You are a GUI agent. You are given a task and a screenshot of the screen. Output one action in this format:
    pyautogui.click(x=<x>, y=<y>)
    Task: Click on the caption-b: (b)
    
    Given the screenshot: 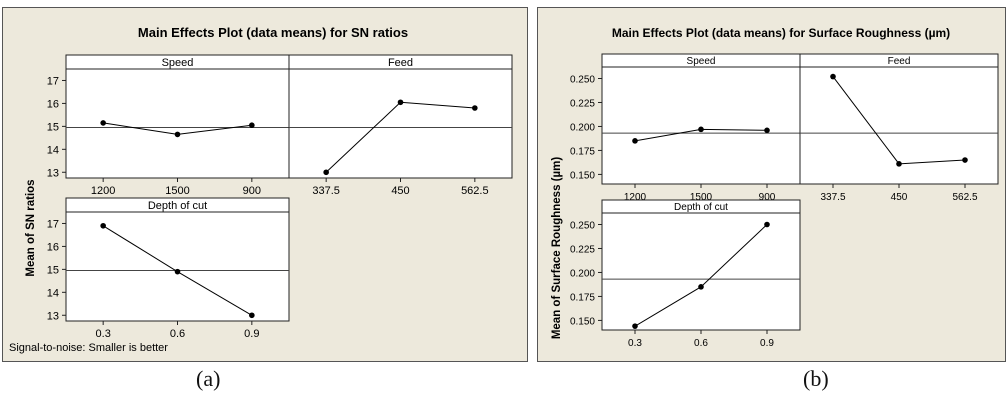 What is the action you would take?
    pyautogui.click(x=816, y=378)
    